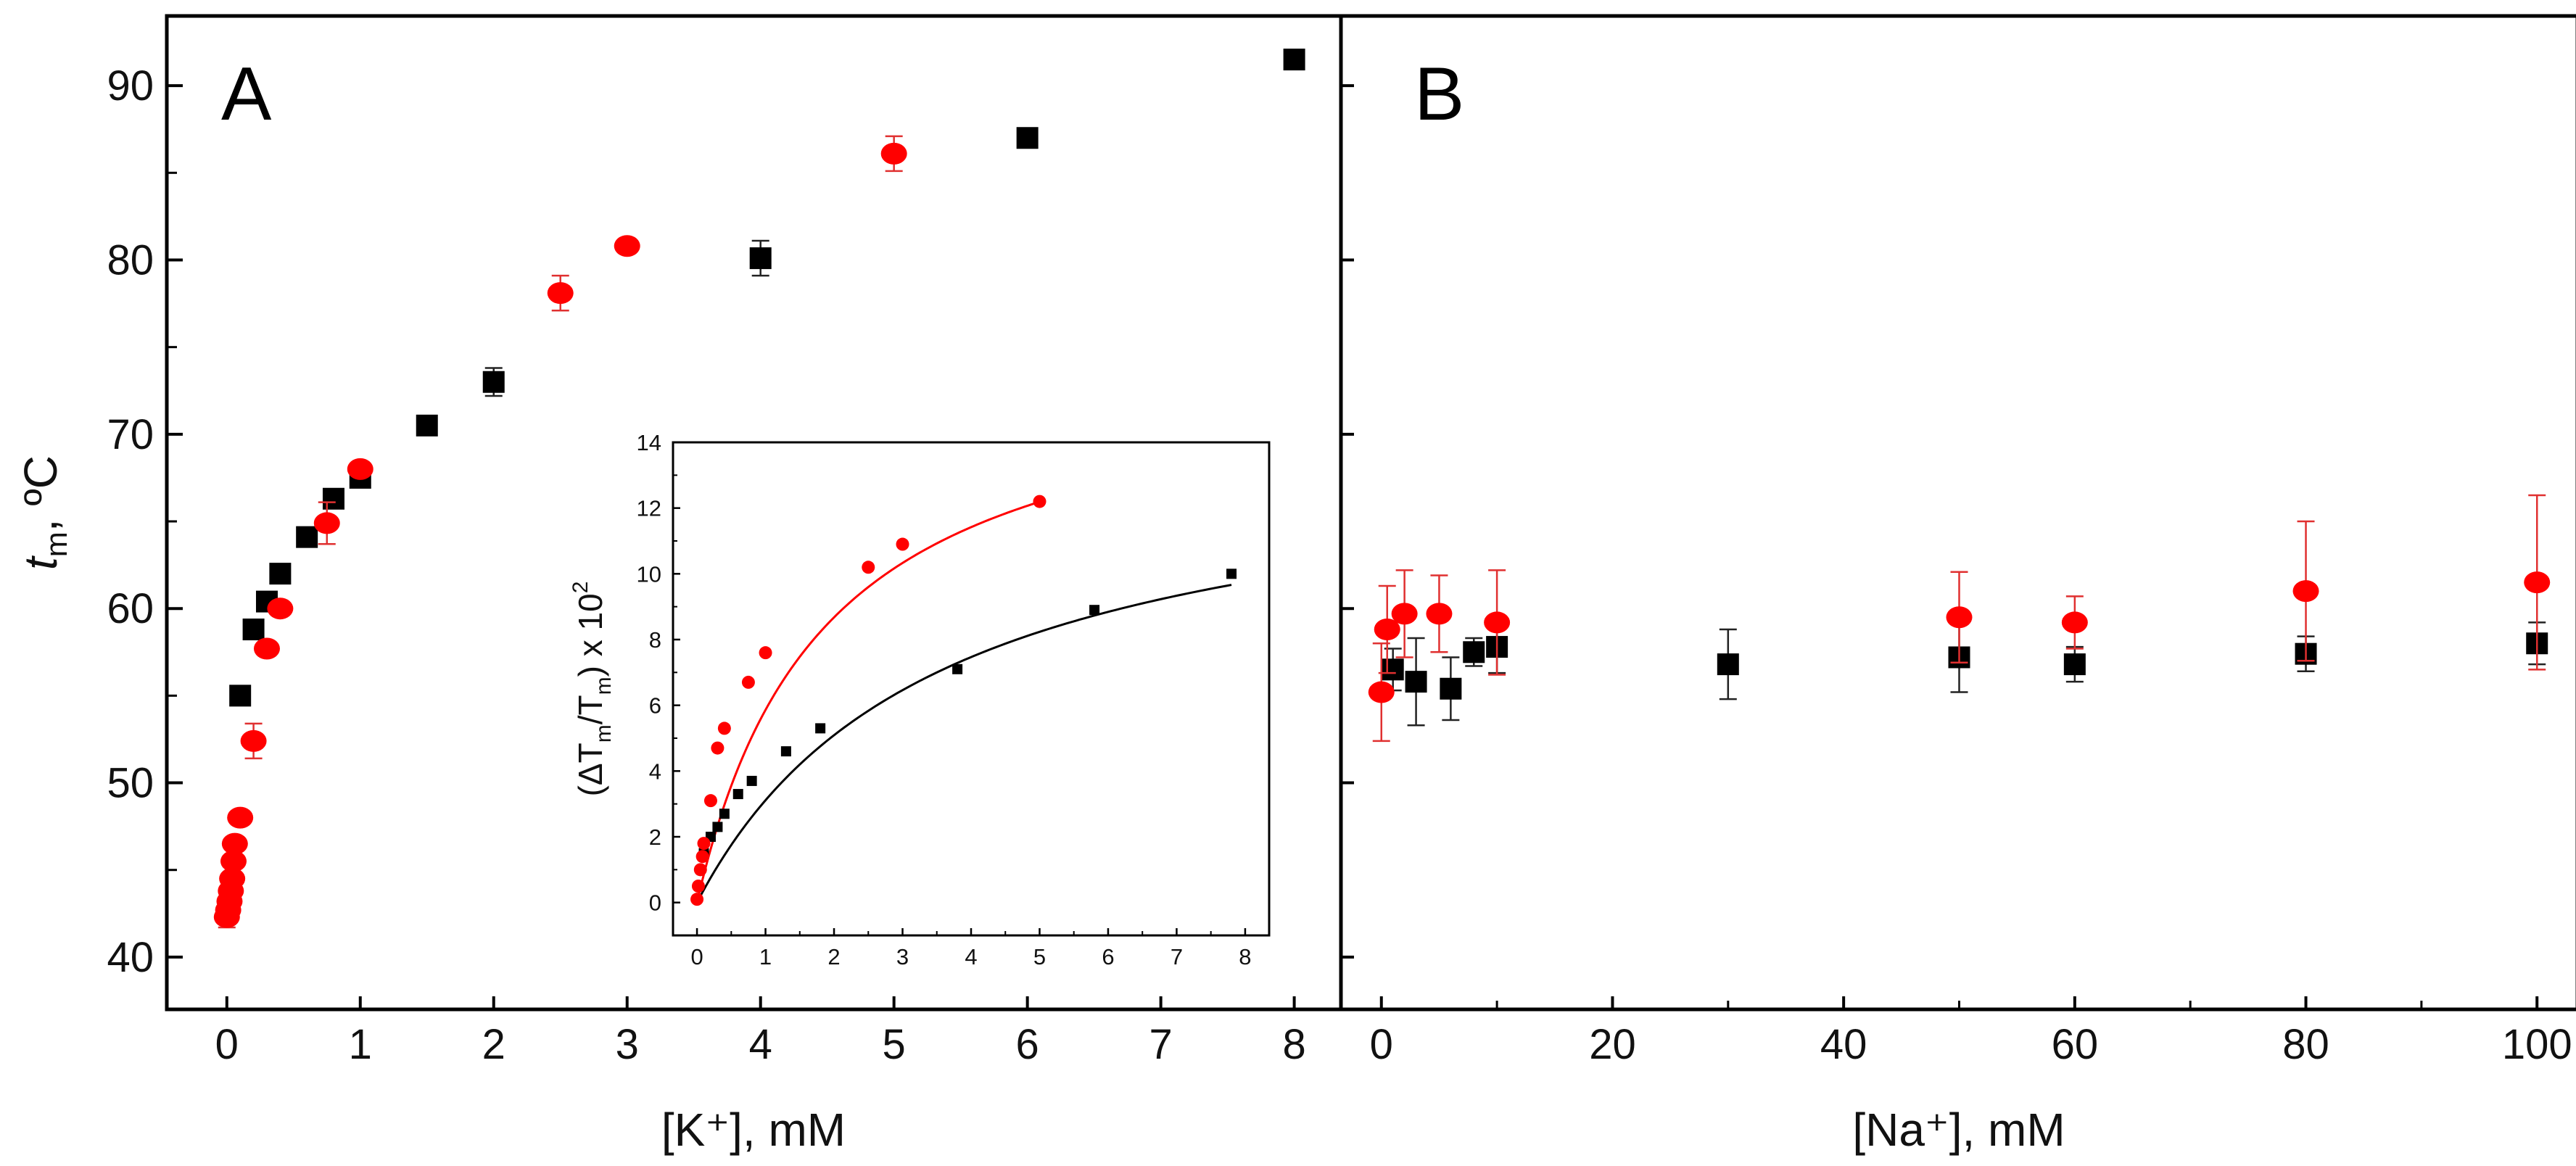  Describe the element at coordinates (56, 545) in the screenshot. I see `y-axis-title-subscript: m` at that location.